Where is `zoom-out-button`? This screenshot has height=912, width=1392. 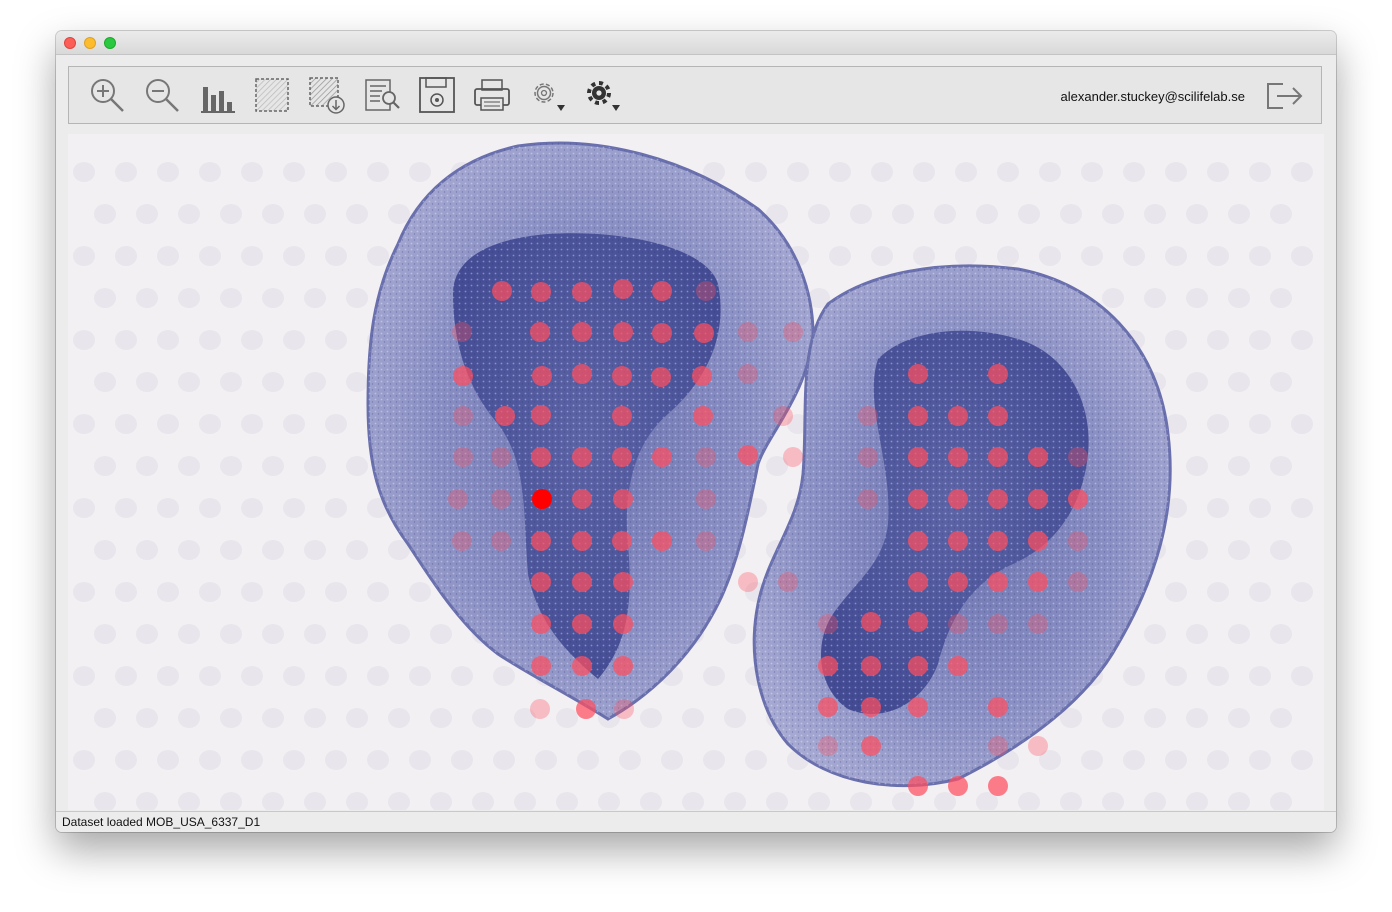 zoom-out-button is located at coordinates (162, 95).